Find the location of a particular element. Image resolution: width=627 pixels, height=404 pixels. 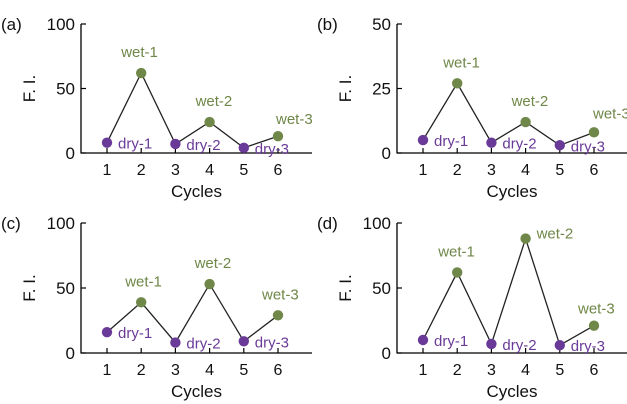

y-tick-label: 25 is located at coordinates (381, 89).